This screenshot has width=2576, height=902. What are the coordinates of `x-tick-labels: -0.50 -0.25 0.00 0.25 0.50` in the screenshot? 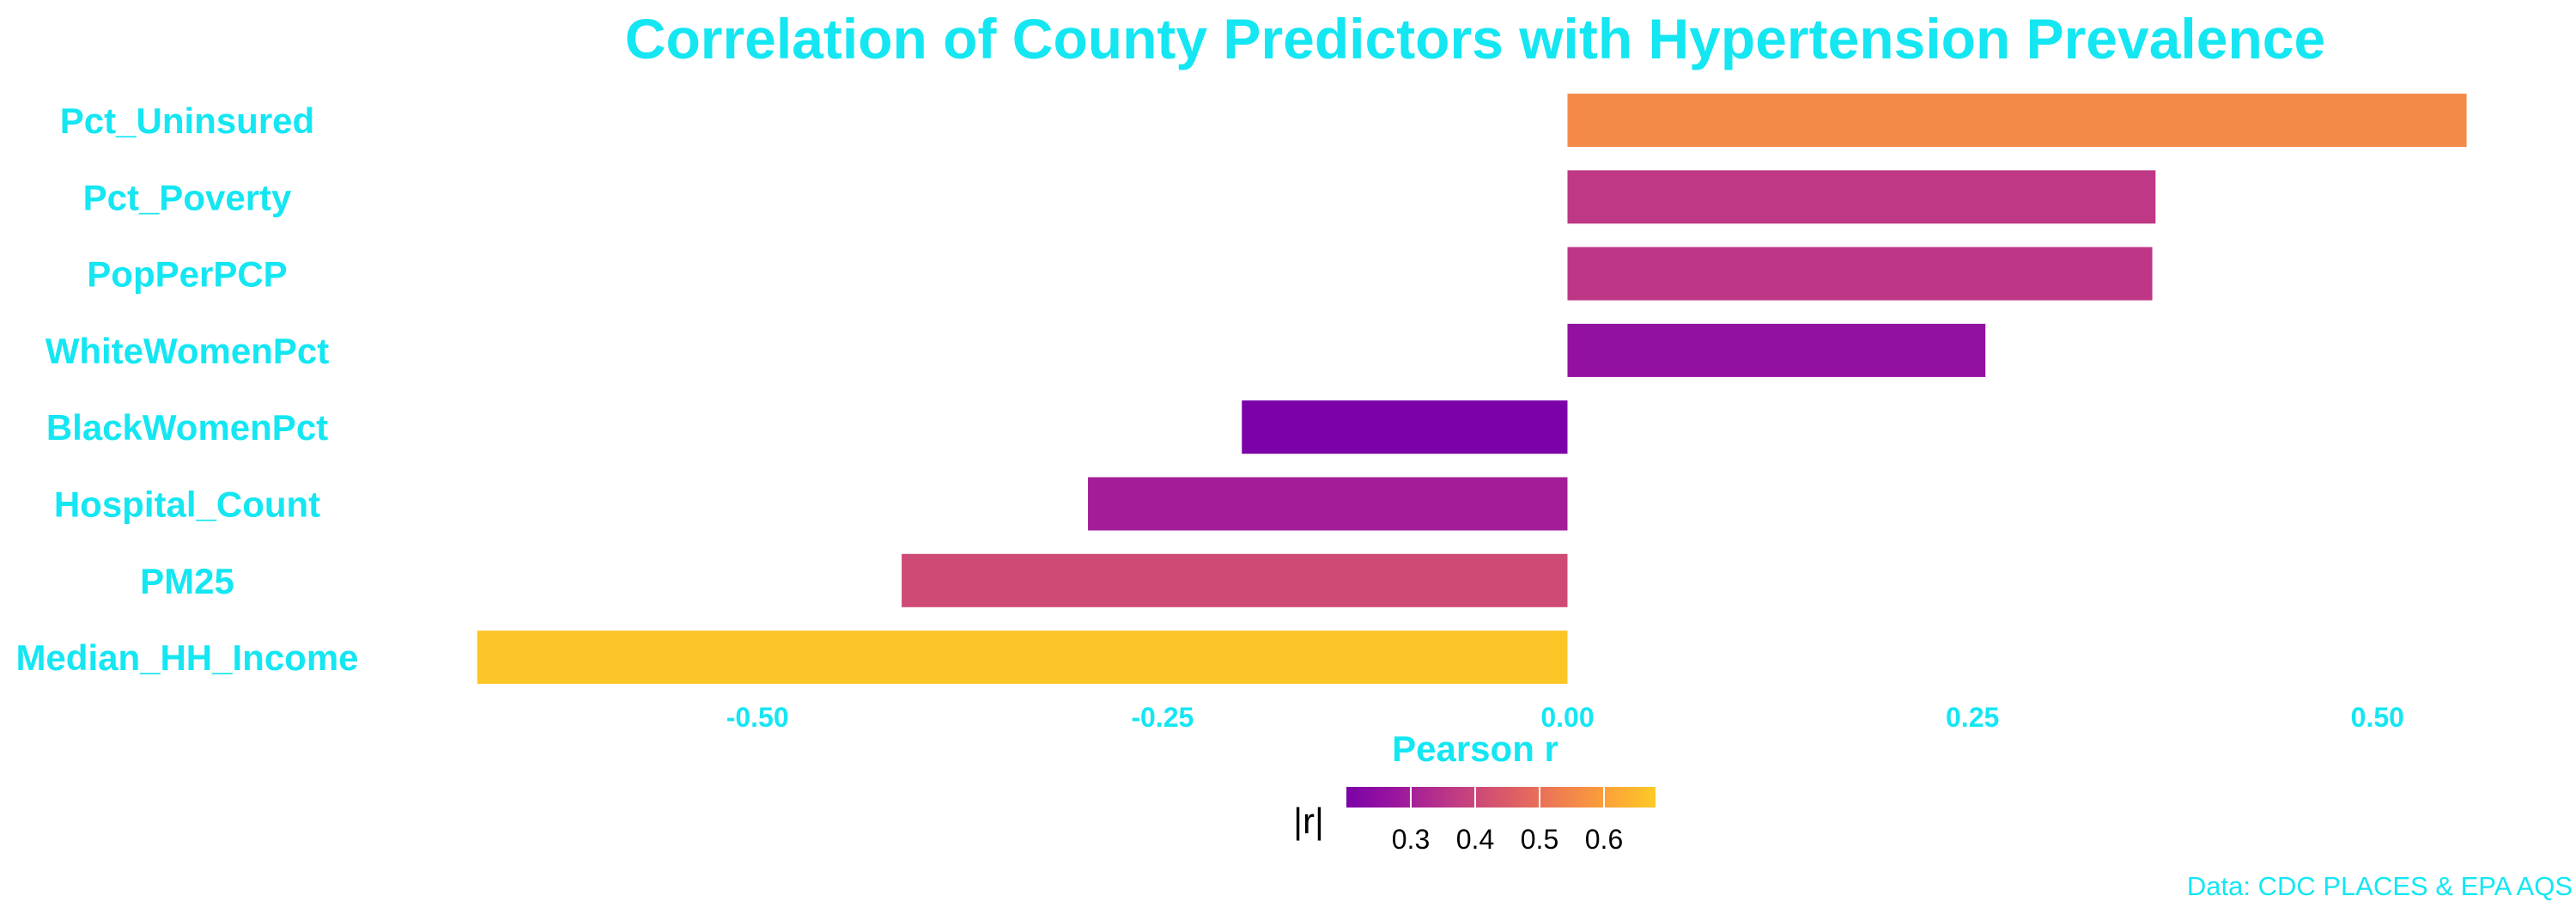 It's located at (1565, 717).